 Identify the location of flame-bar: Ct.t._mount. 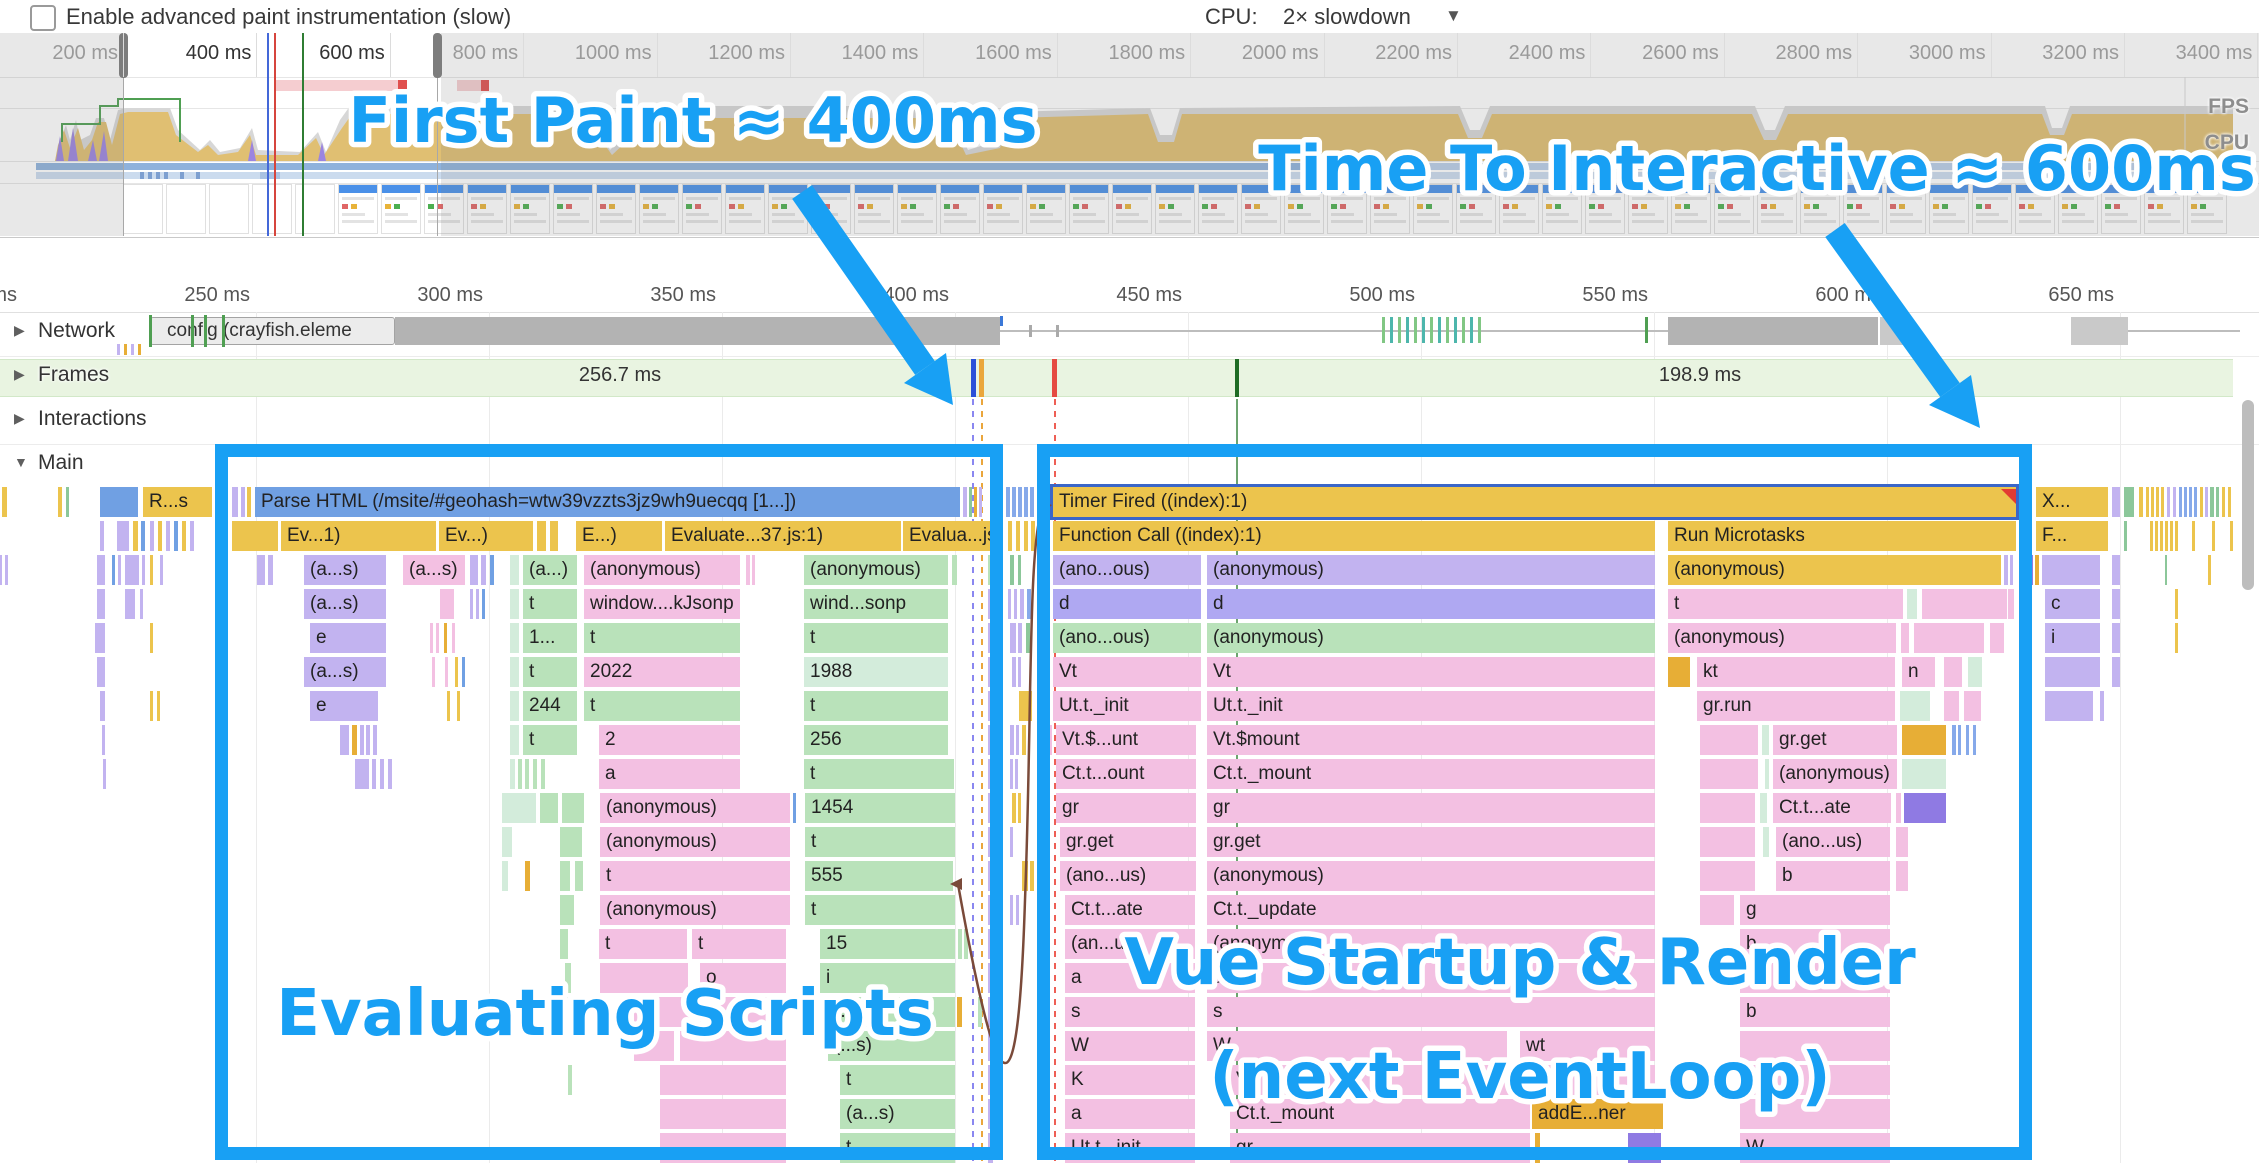
(1431, 774).